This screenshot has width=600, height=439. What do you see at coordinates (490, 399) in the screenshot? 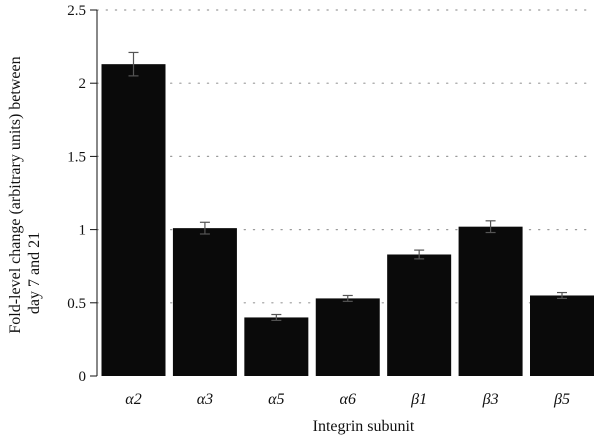
I see `x-category-label: β3` at bounding box center [490, 399].